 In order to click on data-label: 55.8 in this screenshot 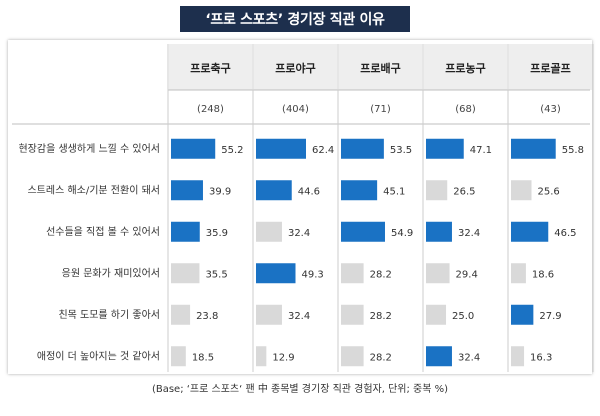, I will do `click(573, 150)`.